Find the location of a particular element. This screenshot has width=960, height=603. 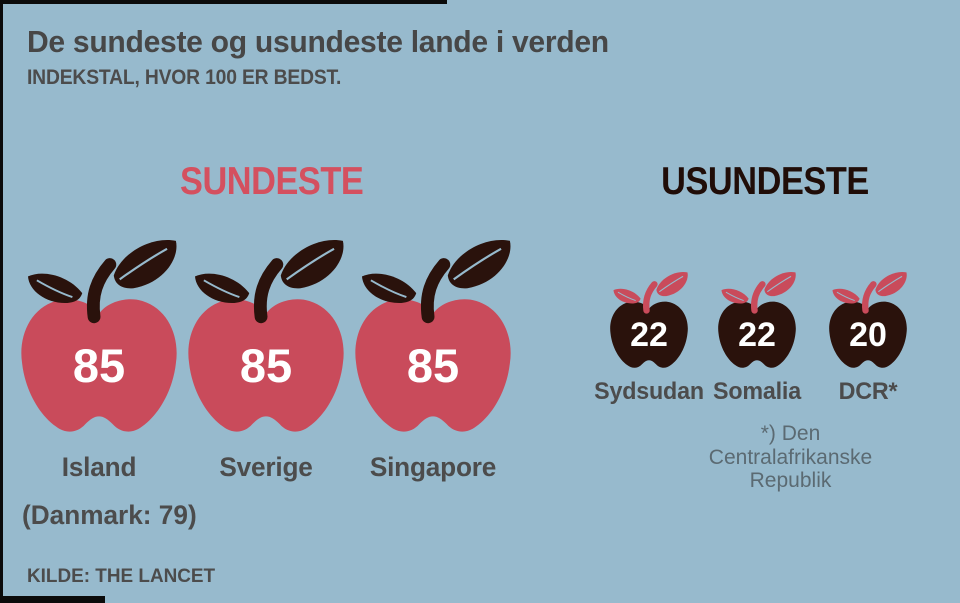

country-card-dcr: 20 DCR* is located at coordinates (868, 337).